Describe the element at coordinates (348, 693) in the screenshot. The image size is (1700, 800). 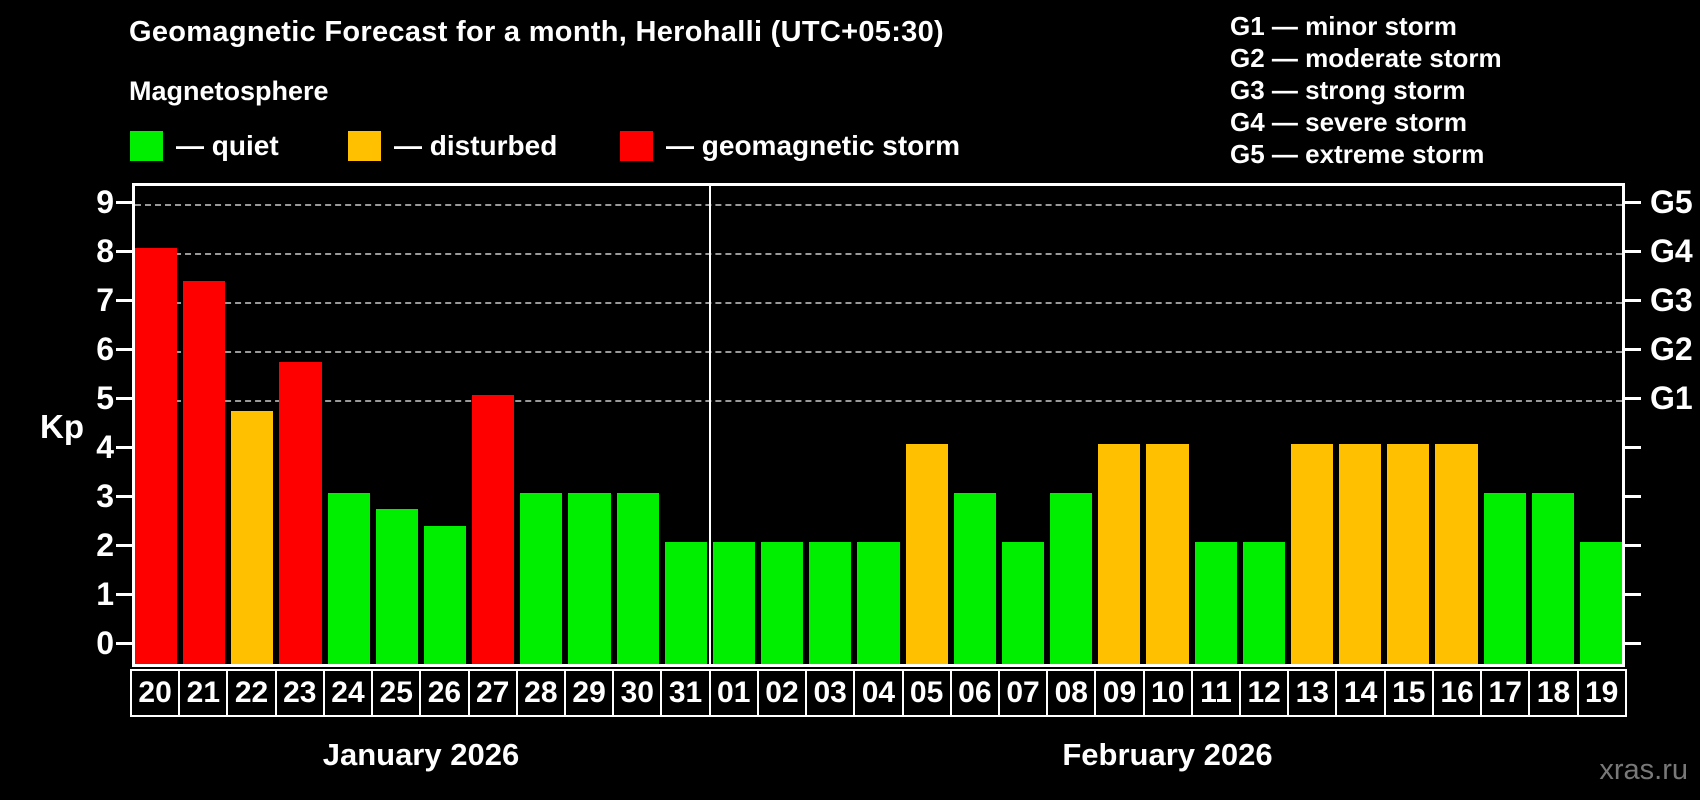
I see `day-label: 24` at that location.